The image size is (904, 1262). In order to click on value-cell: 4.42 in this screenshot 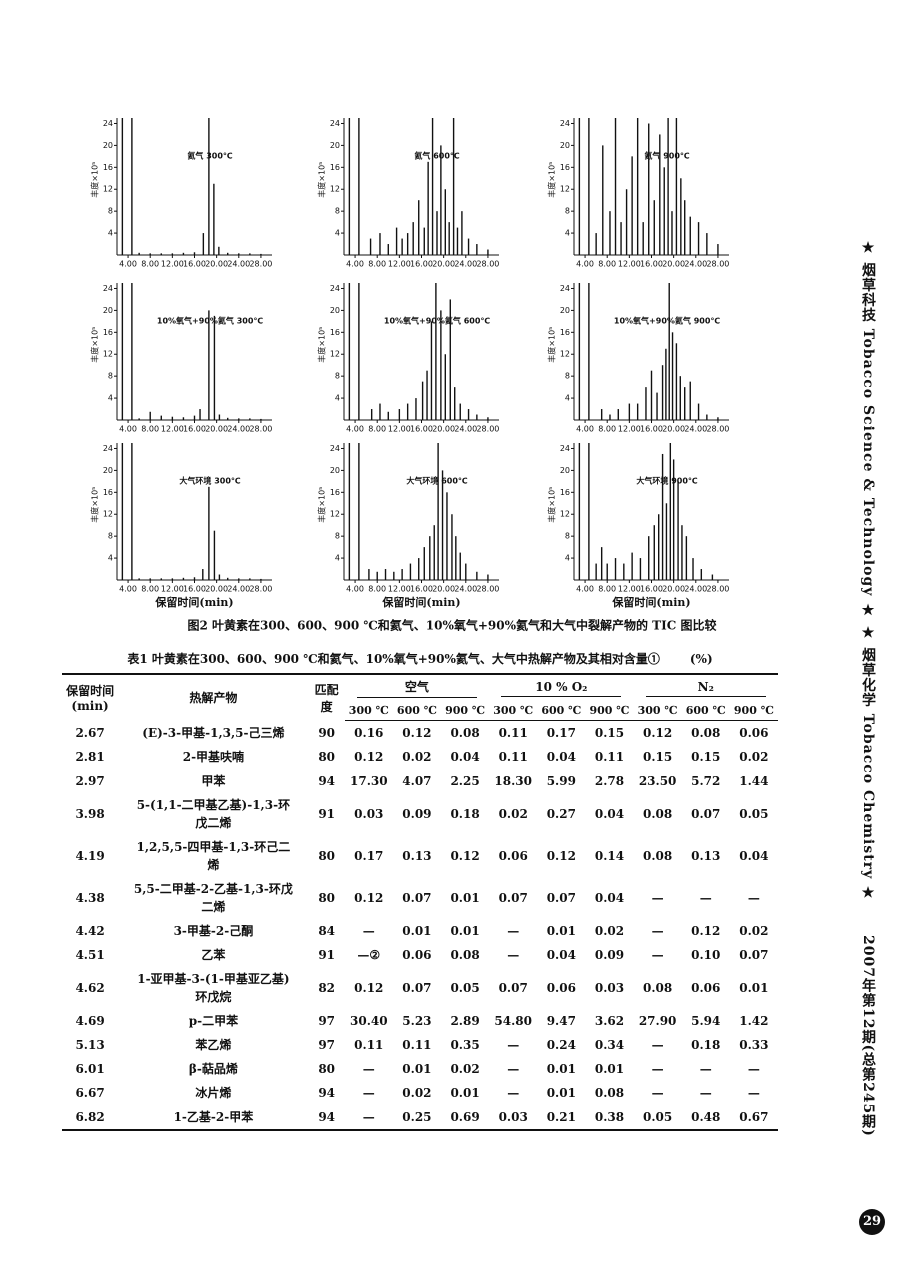, I will do `click(90, 931)`.